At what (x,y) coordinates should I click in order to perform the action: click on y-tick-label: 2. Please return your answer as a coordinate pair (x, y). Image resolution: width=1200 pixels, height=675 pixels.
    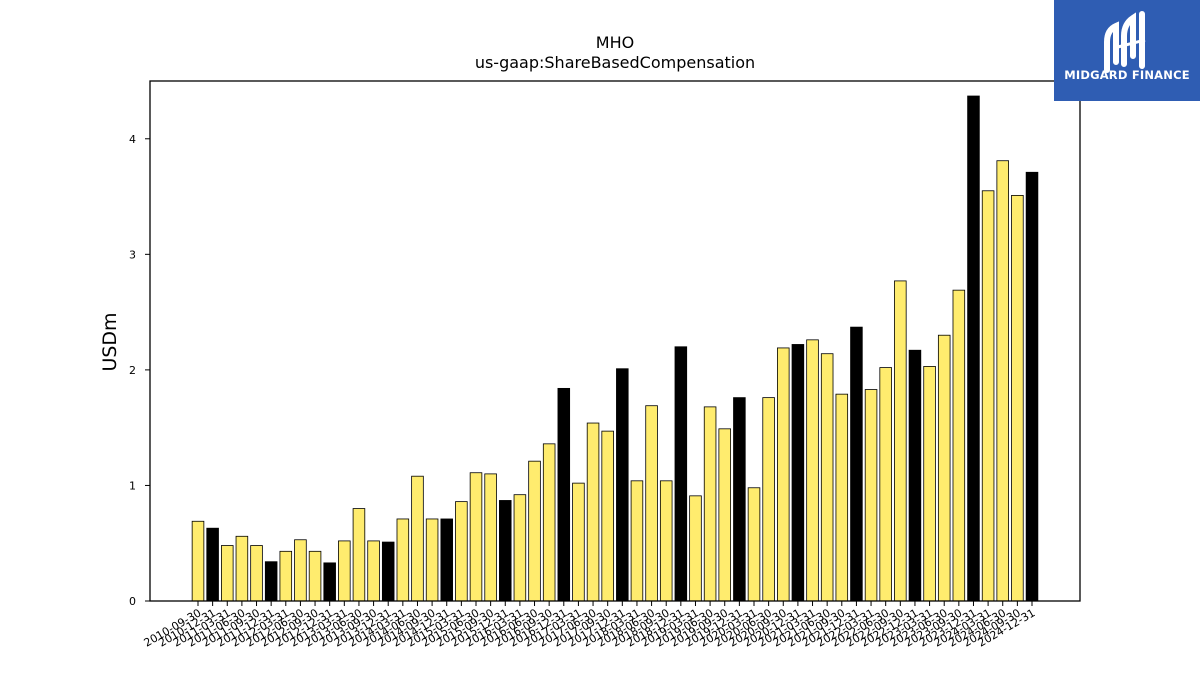
    Looking at the image, I should click on (132, 370).